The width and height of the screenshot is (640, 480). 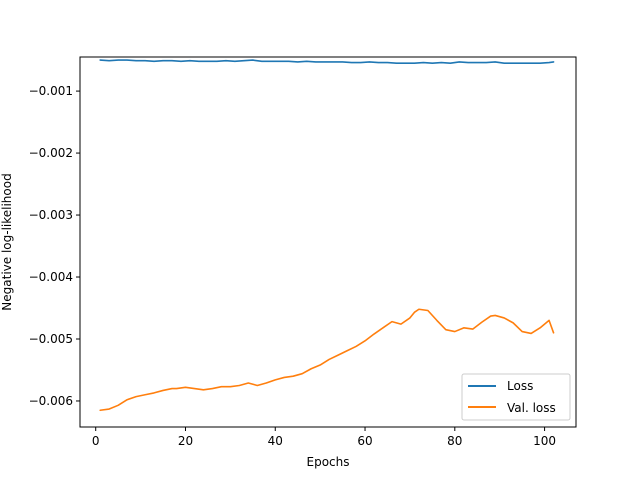 What do you see at coordinates (96, 441) in the screenshot?
I see `x-tick-label: 0` at bounding box center [96, 441].